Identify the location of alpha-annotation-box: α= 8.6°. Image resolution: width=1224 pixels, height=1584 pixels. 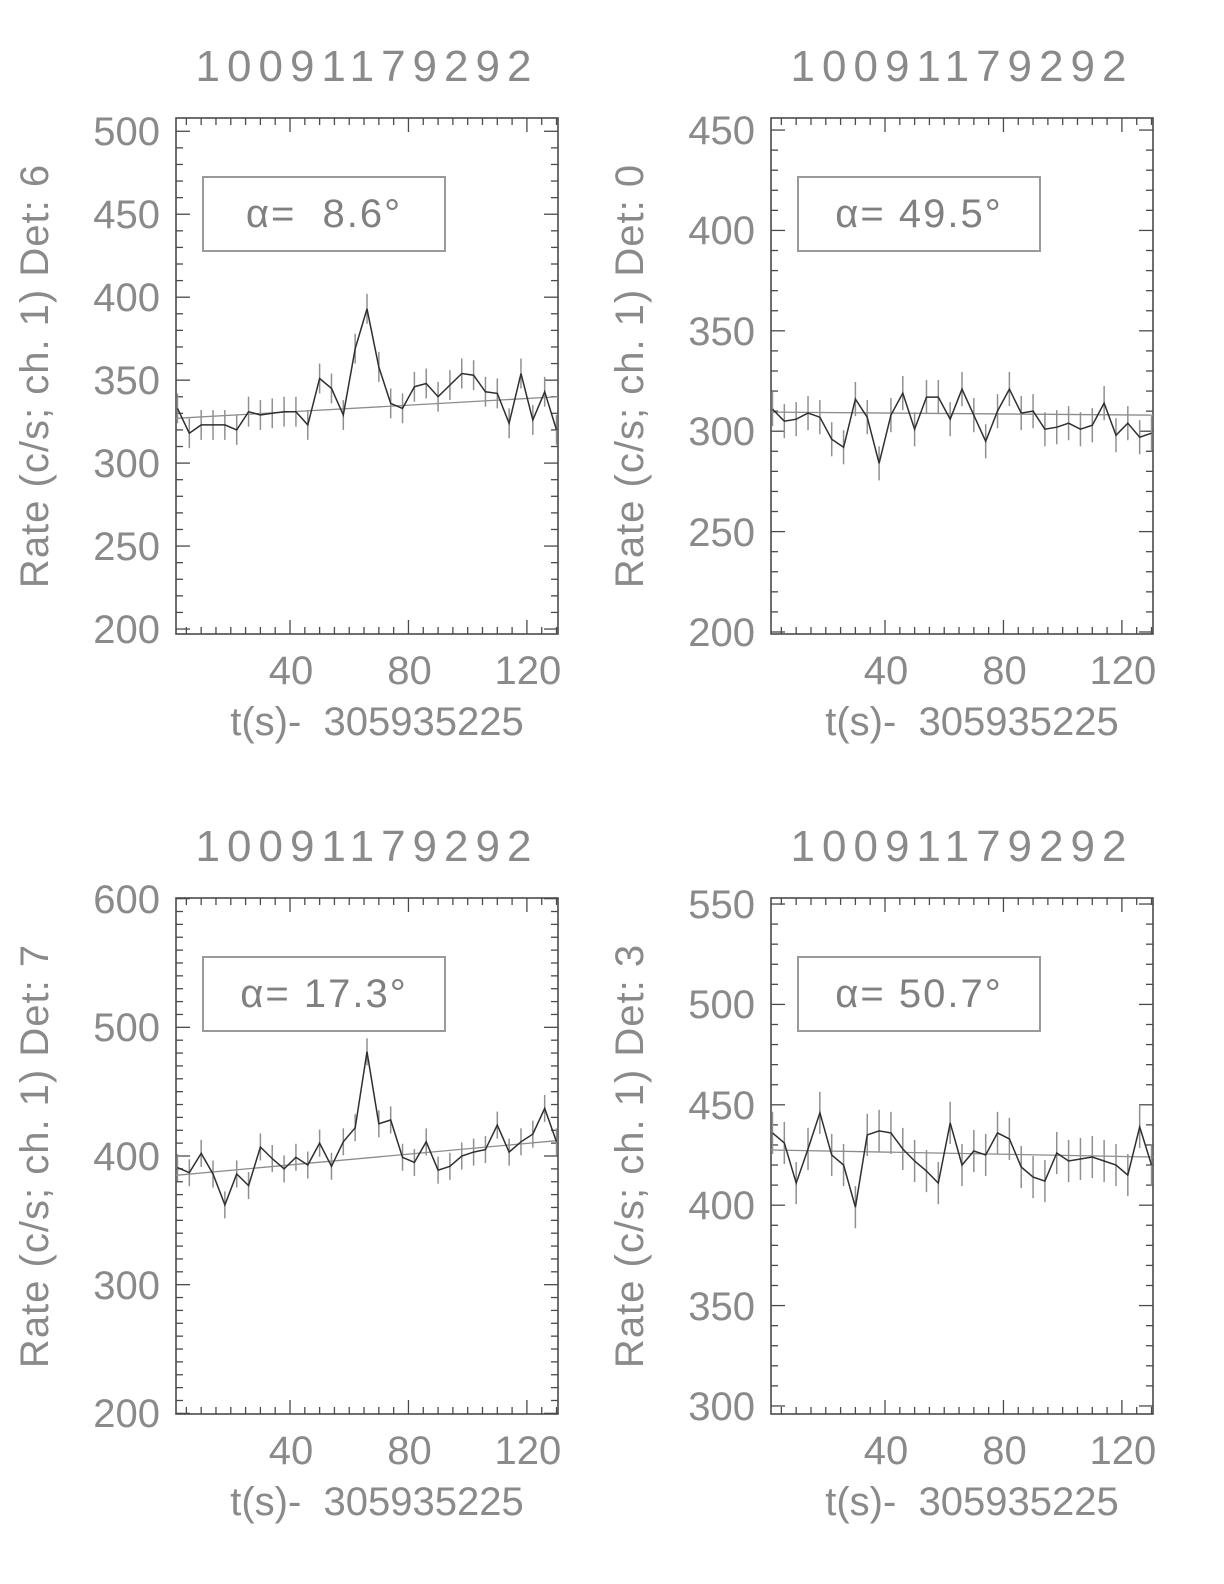
(324, 214).